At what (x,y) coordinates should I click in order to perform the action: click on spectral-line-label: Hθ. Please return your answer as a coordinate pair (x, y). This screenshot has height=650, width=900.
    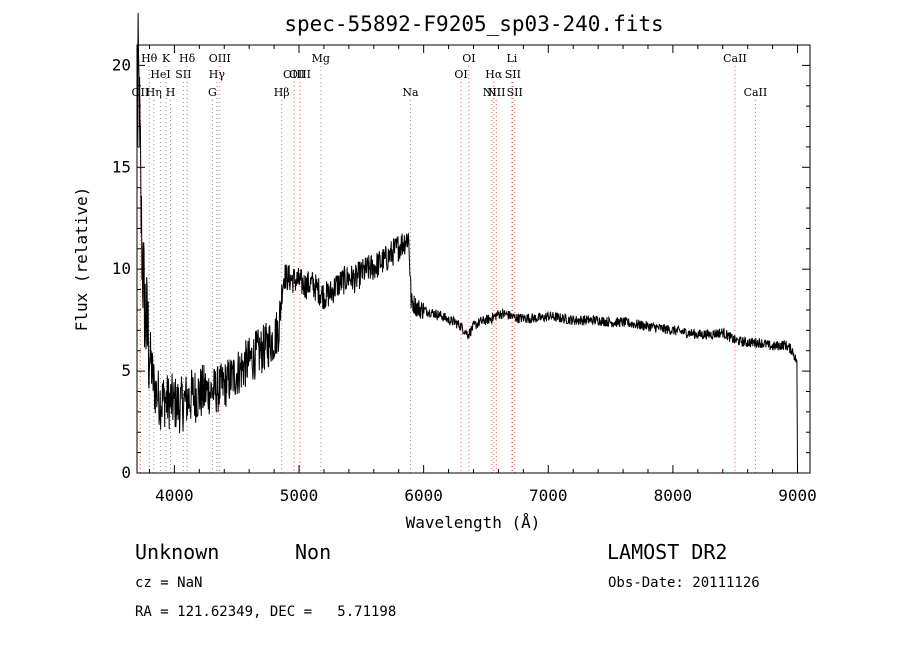
    Looking at the image, I should click on (149, 58).